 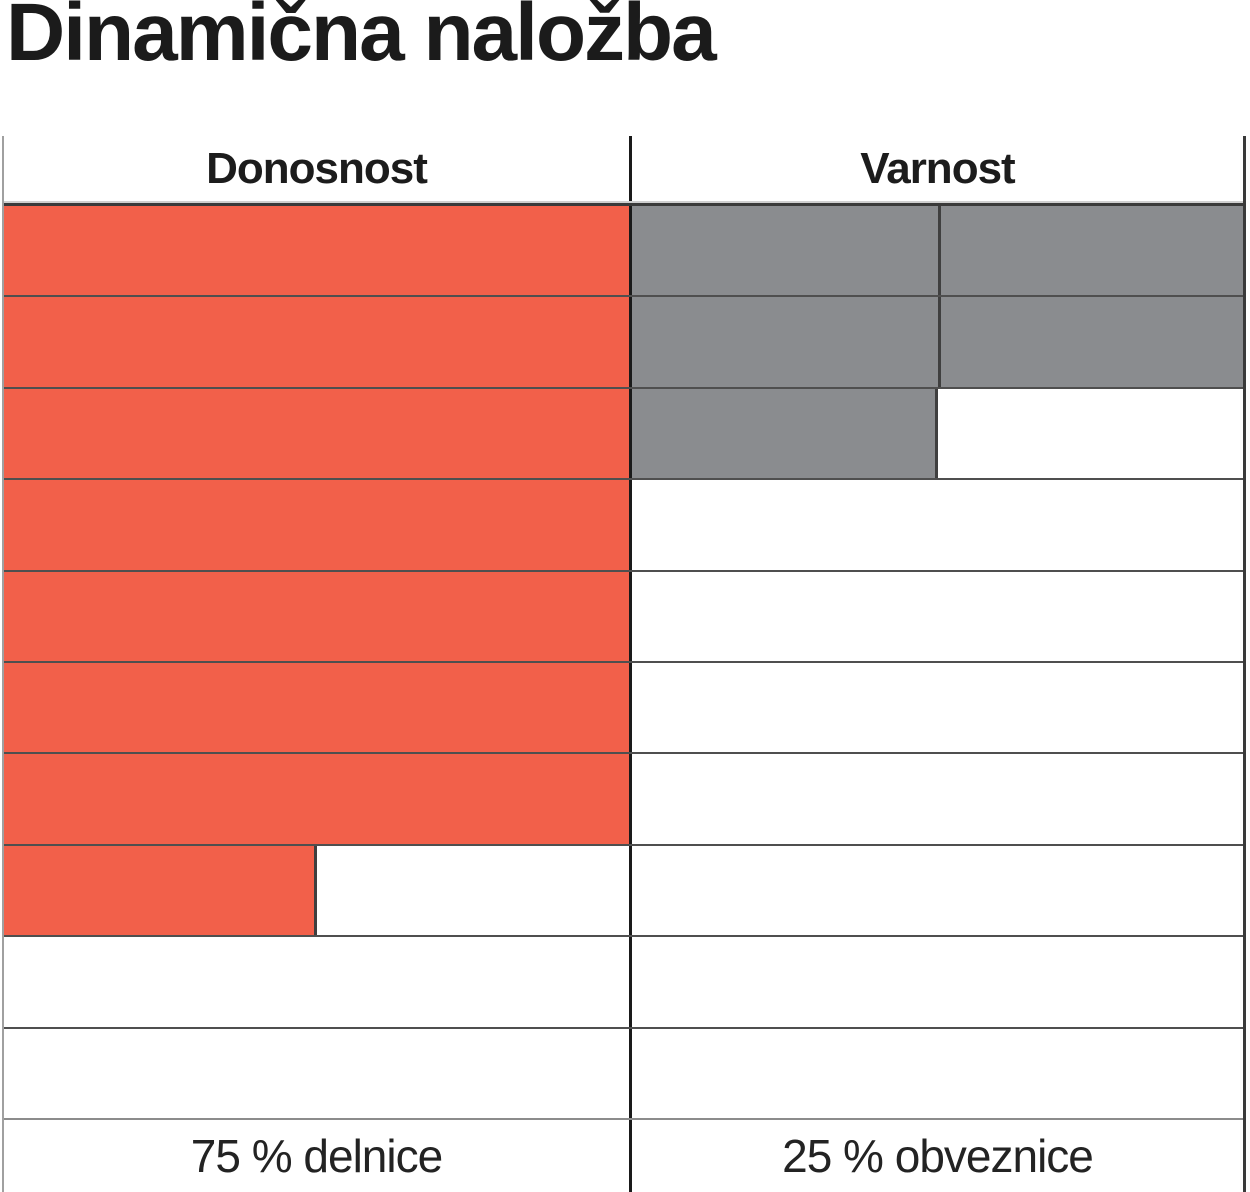 What do you see at coordinates (361, 39) in the screenshot?
I see `page-title: Dinamična naložba` at bounding box center [361, 39].